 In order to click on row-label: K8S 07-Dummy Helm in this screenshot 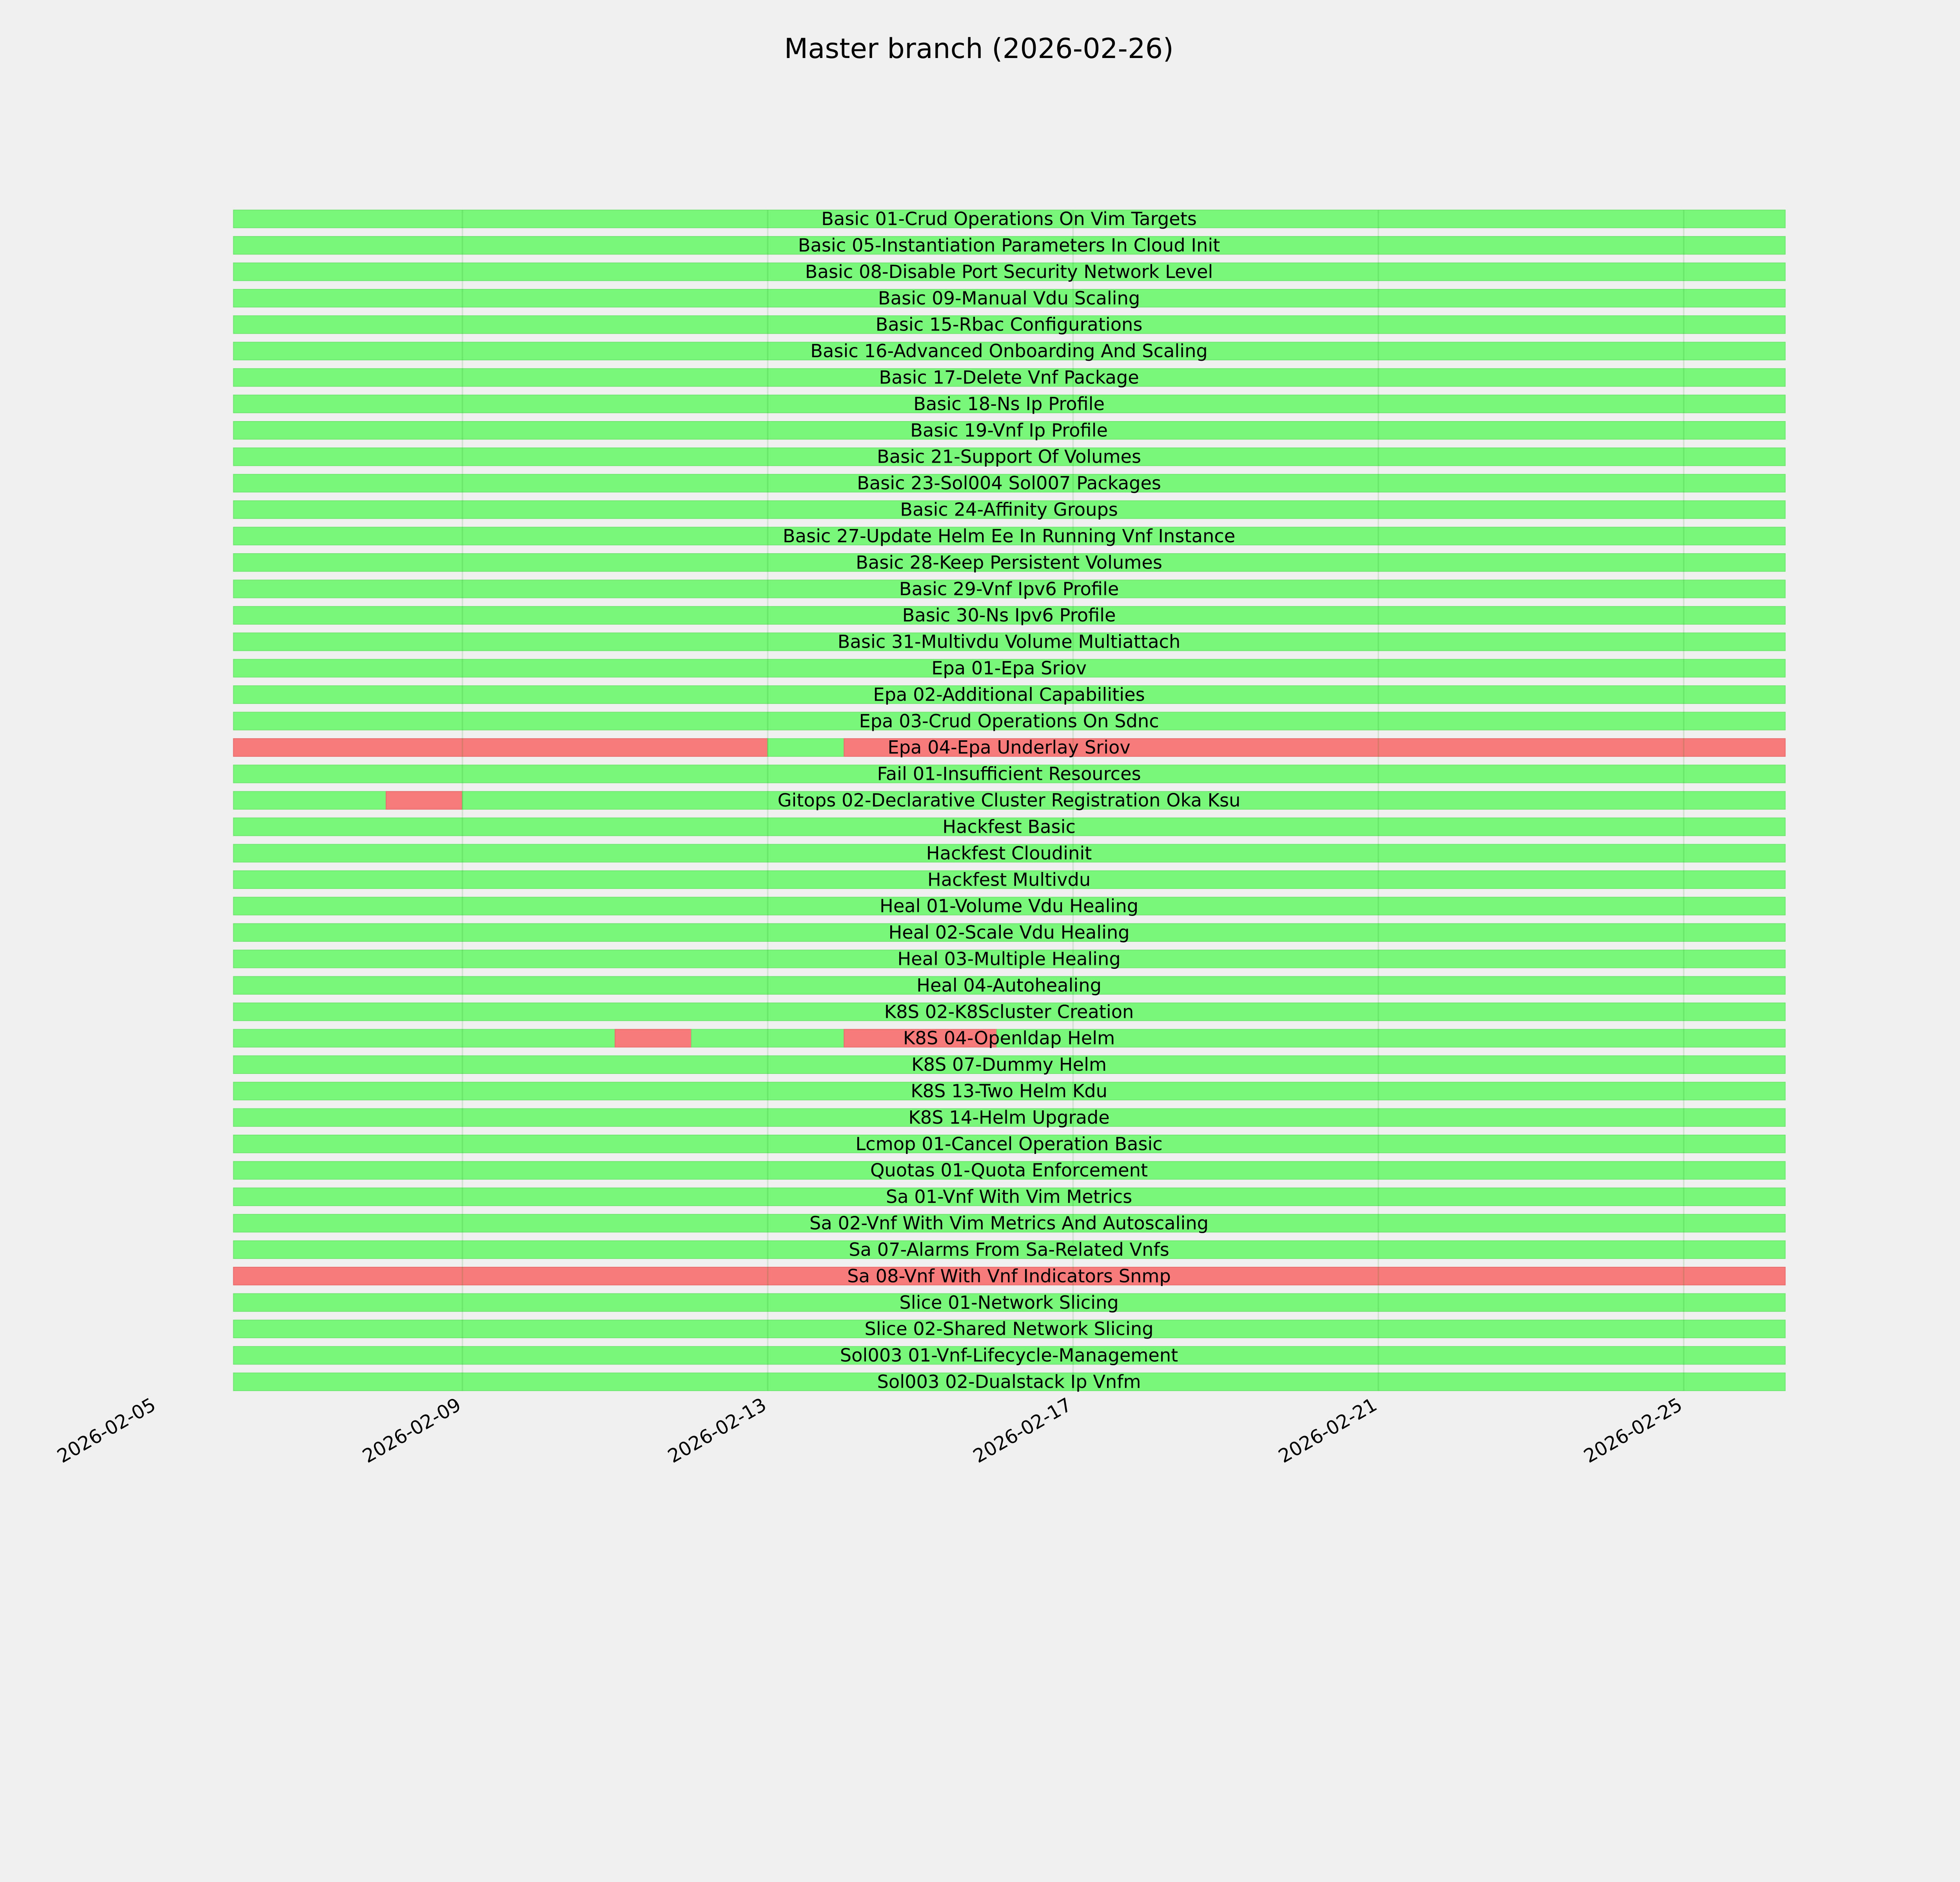, I will do `click(1009, 1064)`.